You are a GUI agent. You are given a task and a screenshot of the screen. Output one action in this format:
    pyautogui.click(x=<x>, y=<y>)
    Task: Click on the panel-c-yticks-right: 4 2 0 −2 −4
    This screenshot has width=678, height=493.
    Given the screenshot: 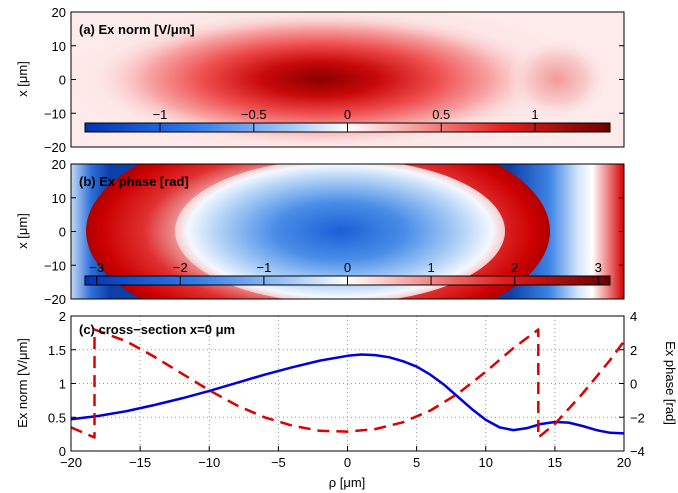 What is the action you would take?
    pyautogui.click(x=632, y=384)
    